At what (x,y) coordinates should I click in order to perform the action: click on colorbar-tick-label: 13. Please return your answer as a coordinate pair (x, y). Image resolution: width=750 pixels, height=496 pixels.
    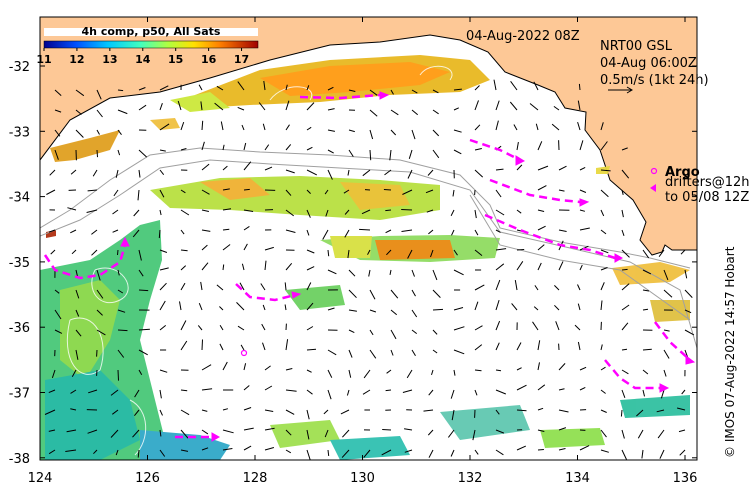
    Looking at the image, I should click on (109, 59).